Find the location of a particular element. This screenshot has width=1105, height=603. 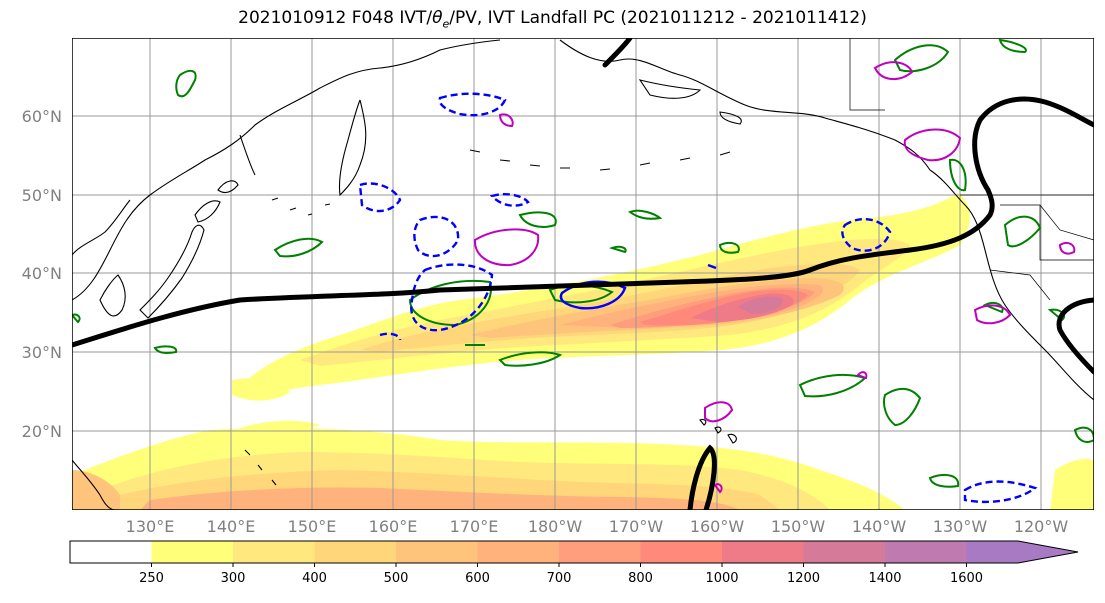

lon-label-120w: 120°W is located at coordinates (1041, 526).